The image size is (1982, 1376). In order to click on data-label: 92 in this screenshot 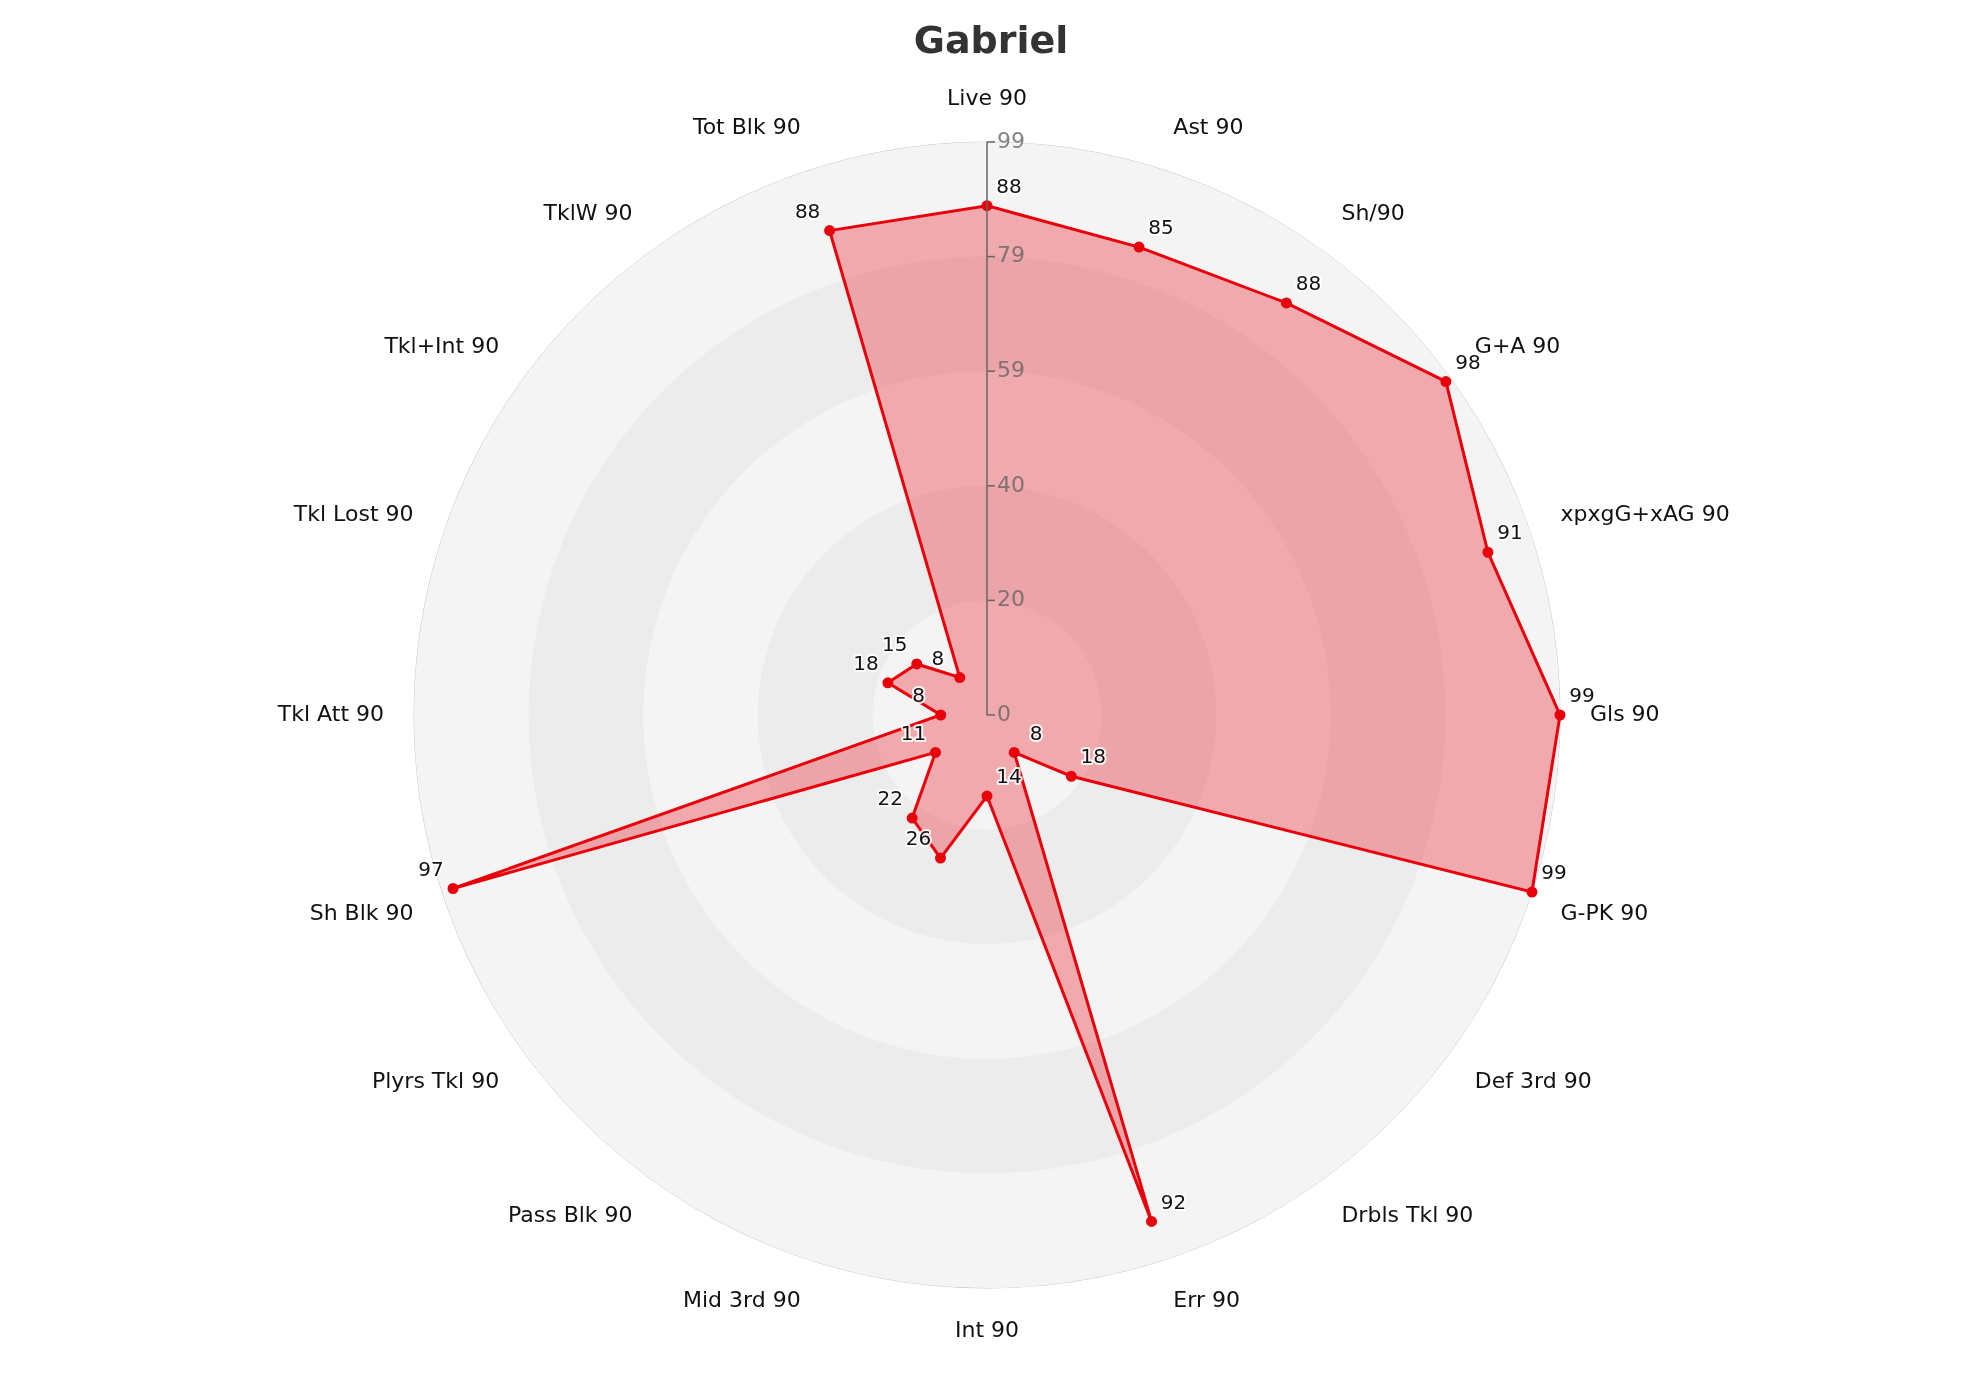, I will do `click(1173, 1201)`.